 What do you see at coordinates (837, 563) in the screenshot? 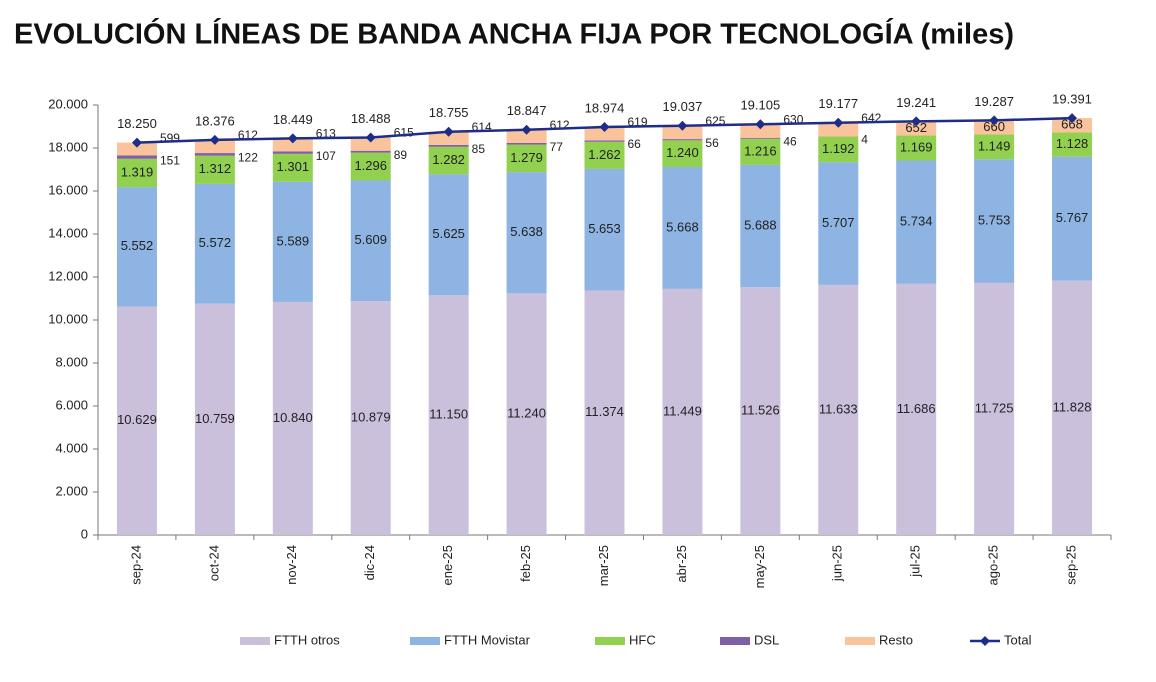
I see `x-tick-label: jun-25` at bounding box center [837, 563].